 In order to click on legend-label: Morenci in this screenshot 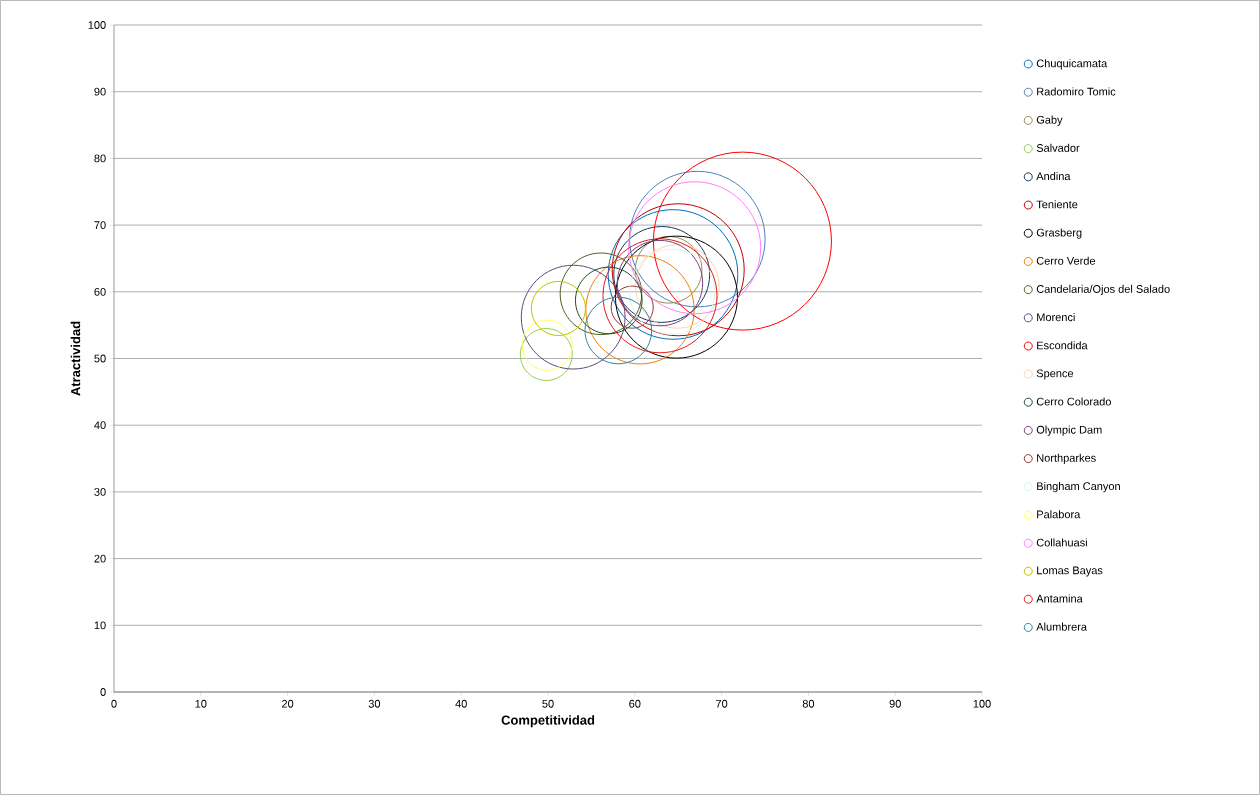, I will do `click(1056, 317)`.